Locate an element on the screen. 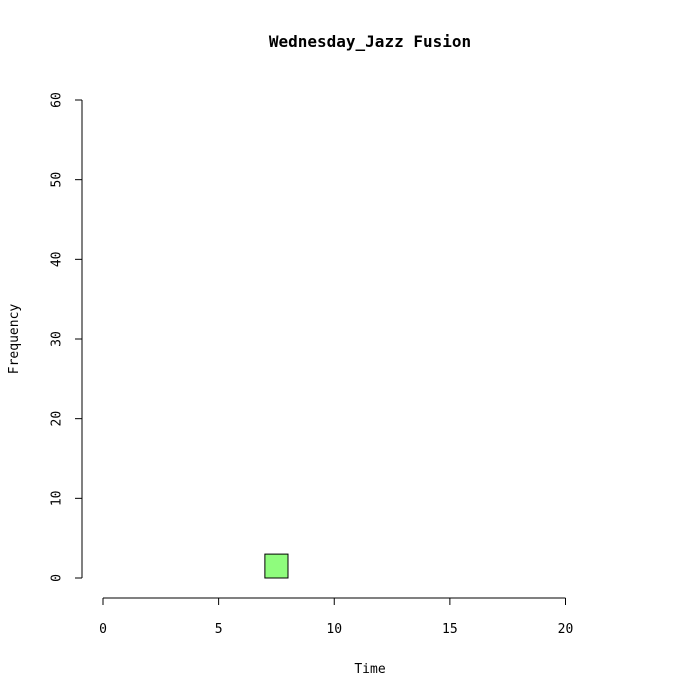  x-tick-label-15: 15 is located at coordinates (450, 629).